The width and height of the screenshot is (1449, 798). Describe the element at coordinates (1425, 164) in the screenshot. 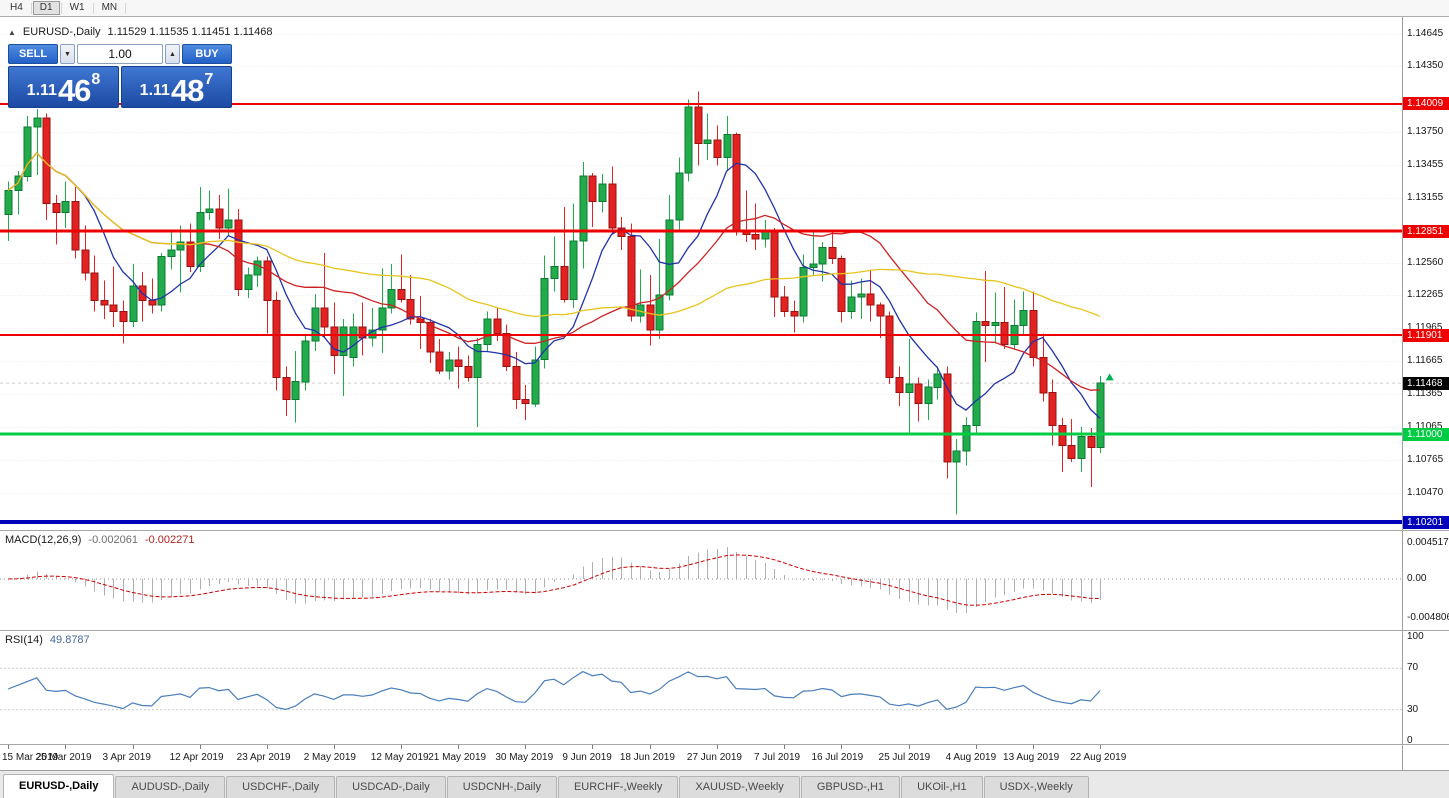

I see `price-axis-label: 1.13455` at that location.